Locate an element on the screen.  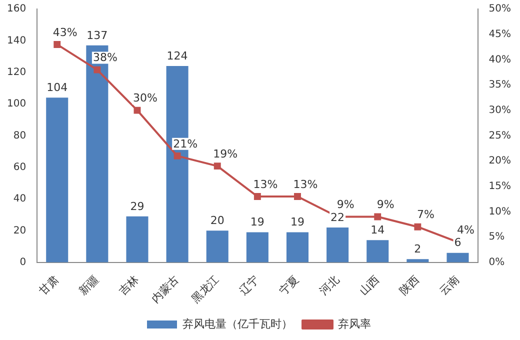
data-label: 7% is located at coordinates (425, 215).